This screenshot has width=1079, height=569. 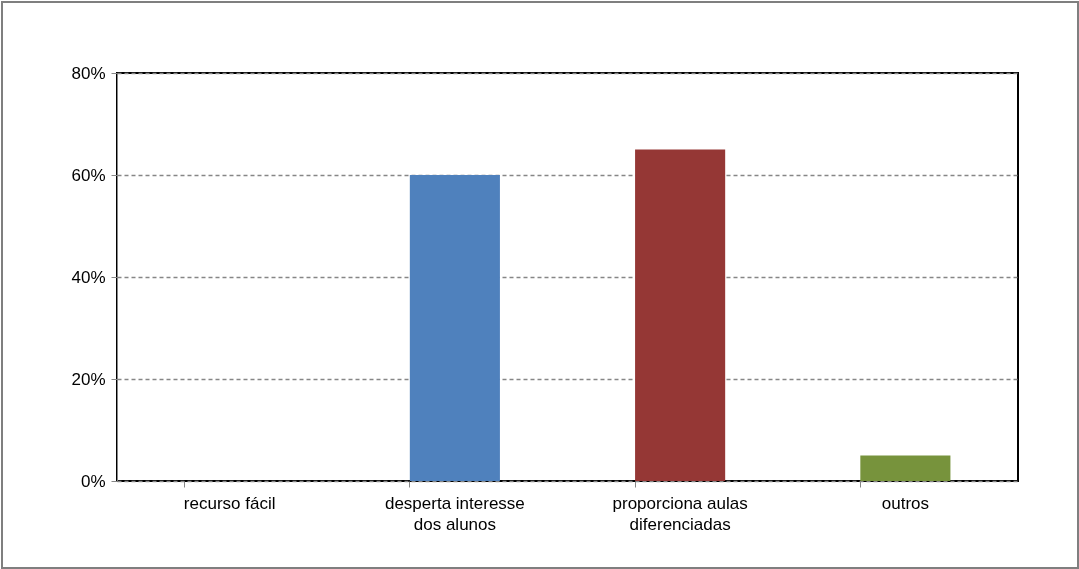 I want to click on y-tick-label: 40%, so click(x=88, y=277).